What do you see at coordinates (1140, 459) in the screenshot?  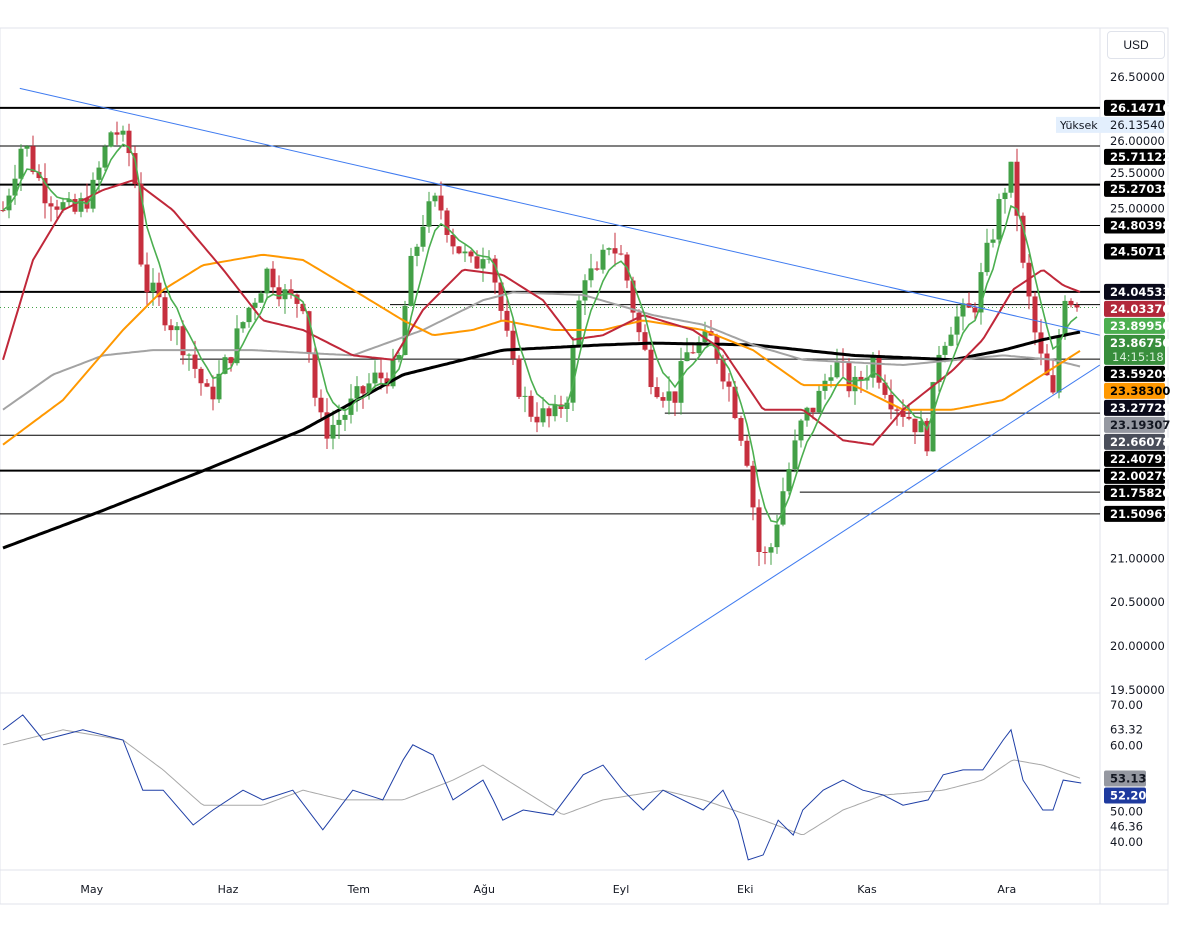 I see `price-label: 22.40797` at bounding box center [1140, 459].